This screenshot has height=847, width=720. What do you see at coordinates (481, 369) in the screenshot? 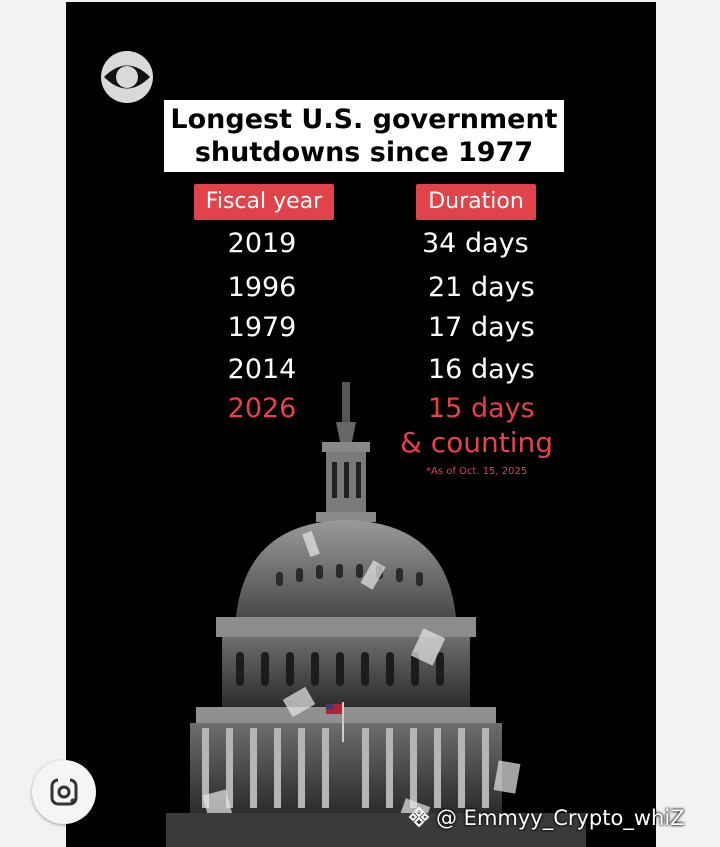
I see `row-duration: 16 days` at bounding box center [481, 369].